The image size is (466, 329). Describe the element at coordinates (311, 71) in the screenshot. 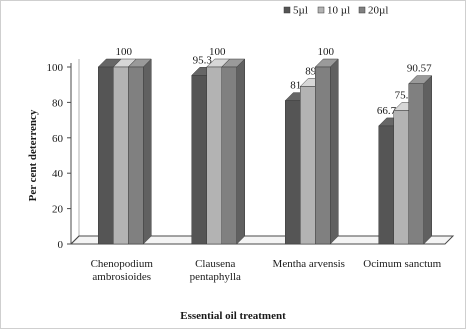

I see `data-label: 89` at that location.